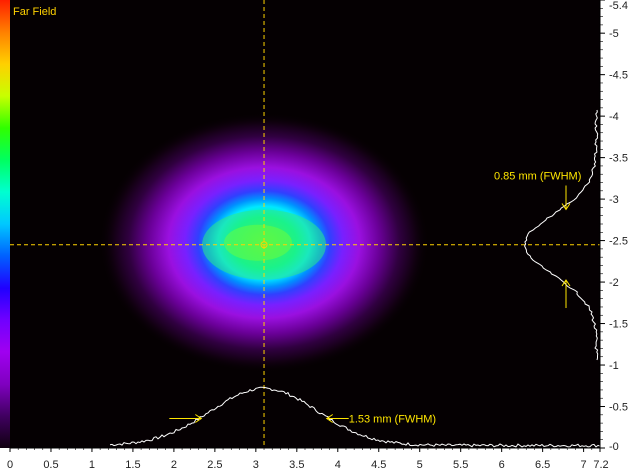 The width and height of the screenshot is (632, 476). I want to click on fwhm-arrow-left-head, so click(199, 418).